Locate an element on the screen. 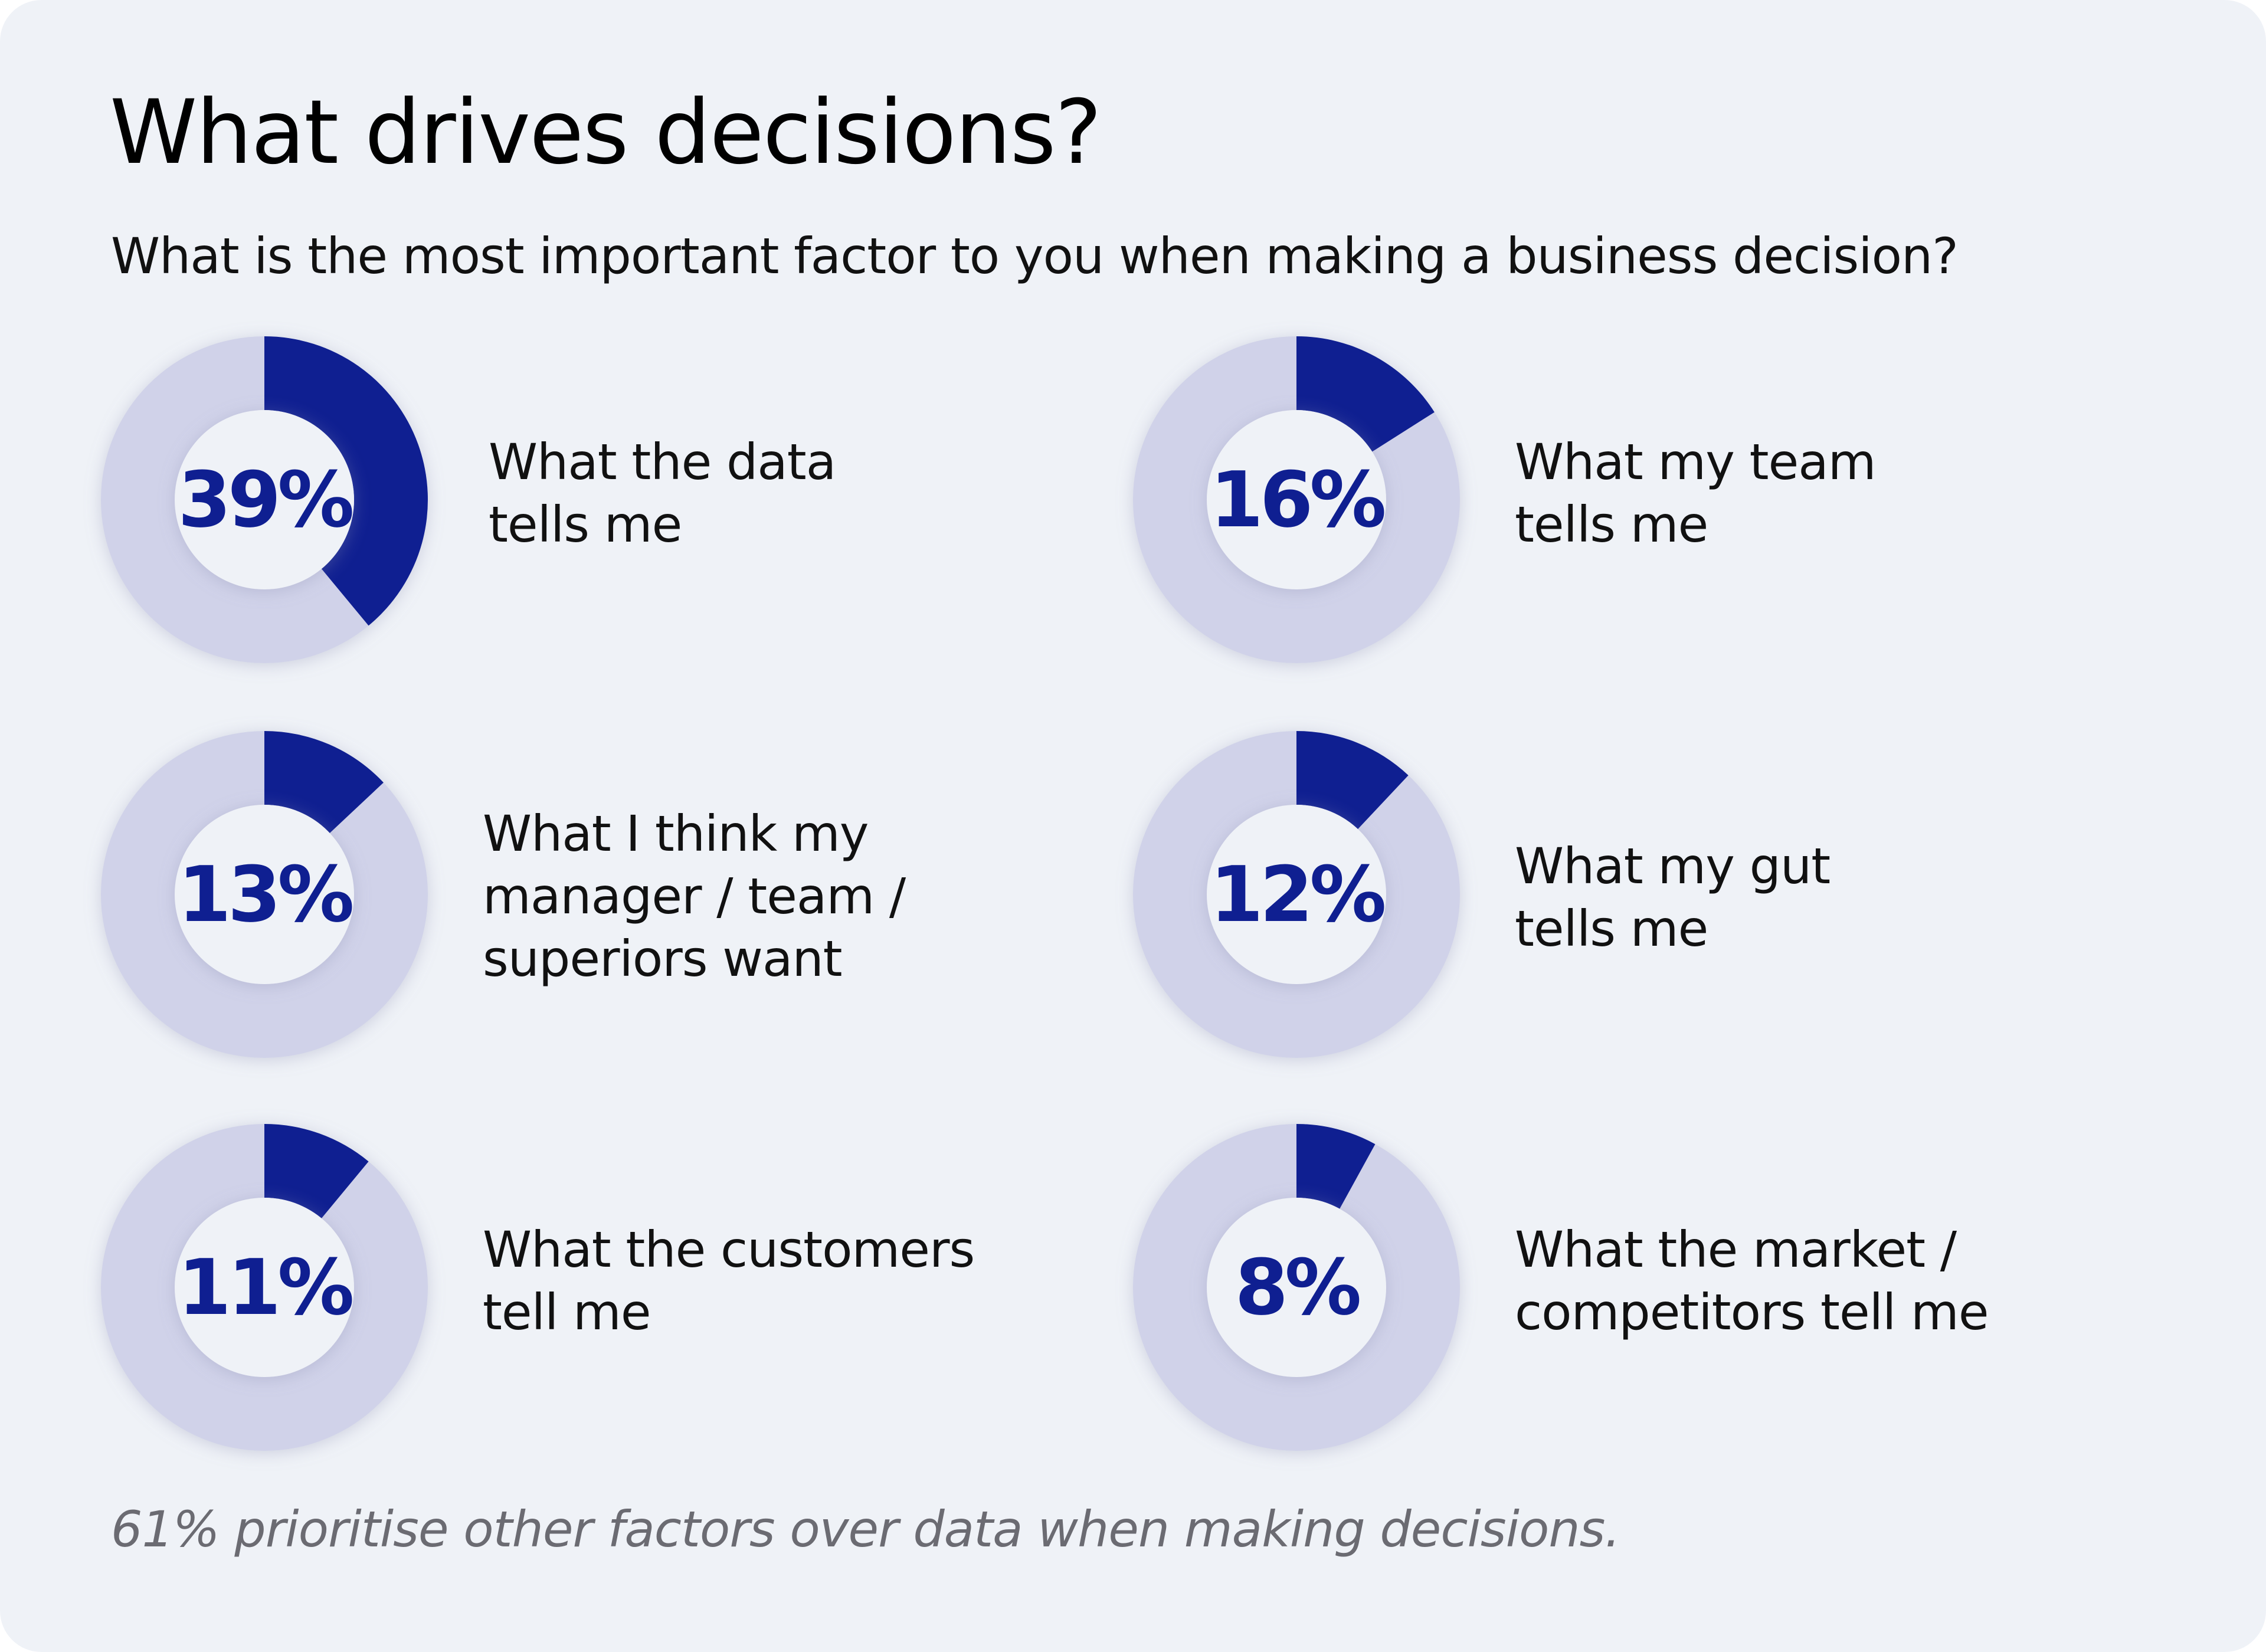 Image resolution: width=2266 pixels, height=1652 pixels. percent-label: 12% is located at coordinates (1298, 894).